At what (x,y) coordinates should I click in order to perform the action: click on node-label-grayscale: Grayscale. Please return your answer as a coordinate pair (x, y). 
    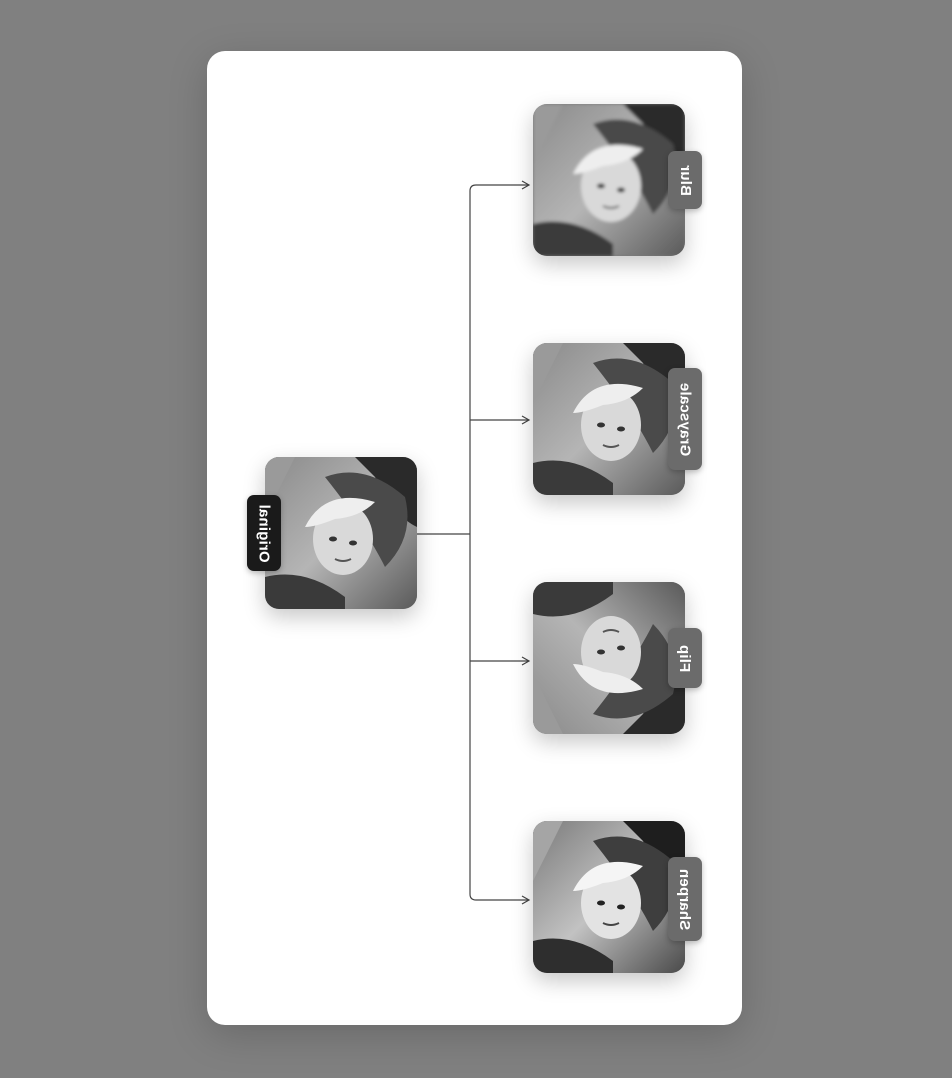
    Looking at the image, I should click on (685, 419).